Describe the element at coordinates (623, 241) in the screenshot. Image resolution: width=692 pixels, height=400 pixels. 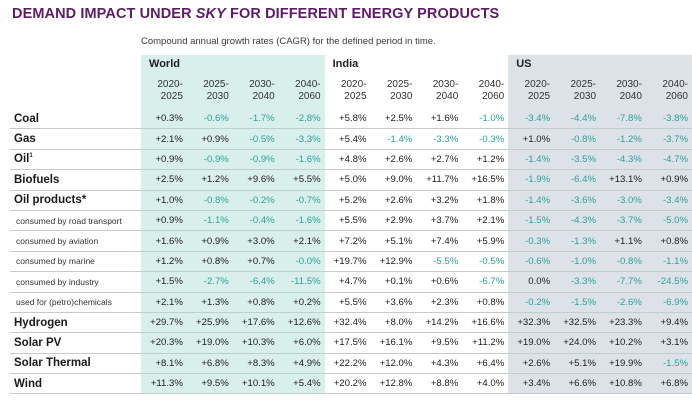
I see `value-cell: +1.1%` at that location.